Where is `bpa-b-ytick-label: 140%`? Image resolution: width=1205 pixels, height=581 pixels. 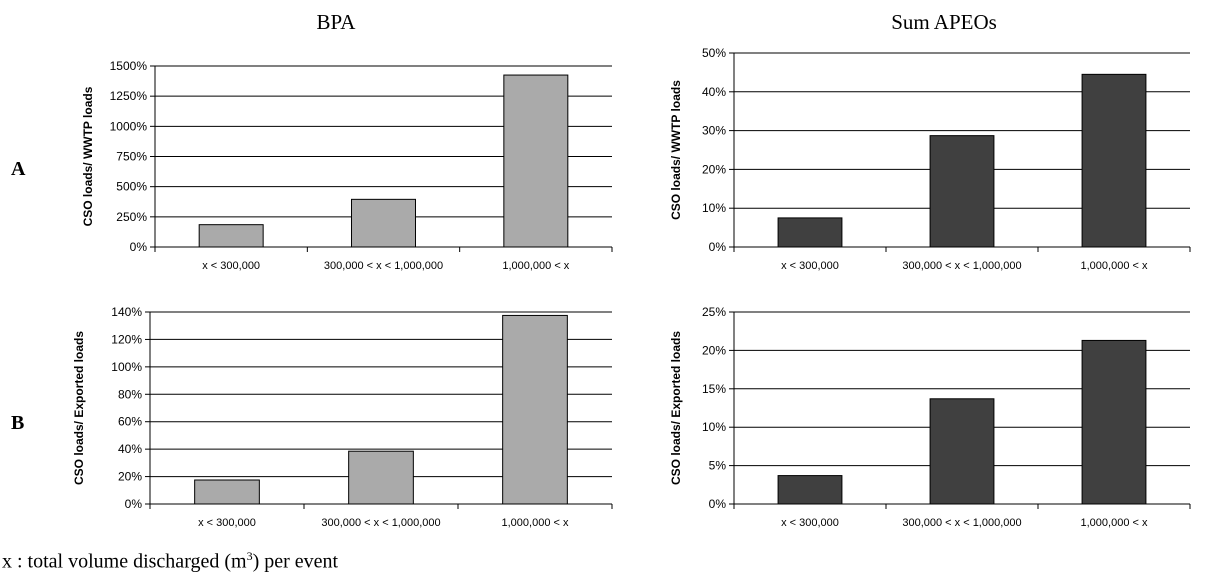 bpa-b-ytick-label: 140% is located at coordinates (126, 312).